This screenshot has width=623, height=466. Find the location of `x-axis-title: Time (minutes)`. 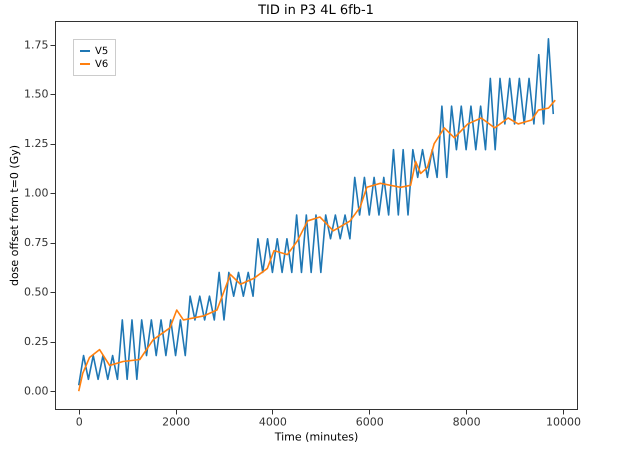

x-axis-title: Time (minutes) is located at coordinates (316, 437).